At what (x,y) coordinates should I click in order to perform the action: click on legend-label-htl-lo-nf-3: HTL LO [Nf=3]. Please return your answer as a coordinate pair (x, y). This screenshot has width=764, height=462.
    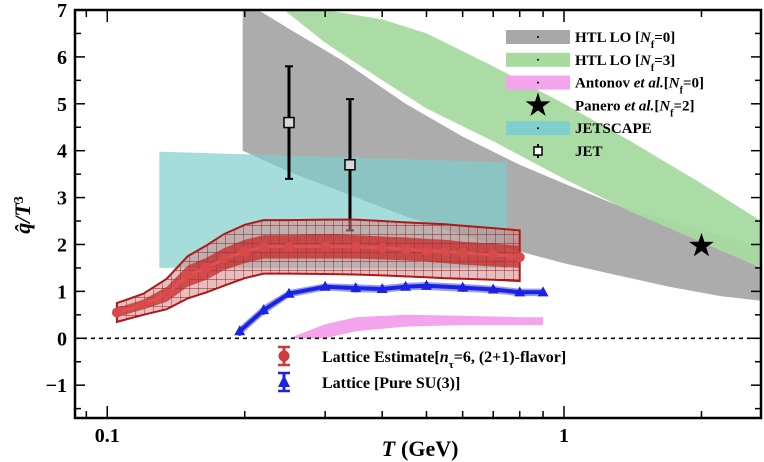
    Looking at the image, I should click on (625, 63).